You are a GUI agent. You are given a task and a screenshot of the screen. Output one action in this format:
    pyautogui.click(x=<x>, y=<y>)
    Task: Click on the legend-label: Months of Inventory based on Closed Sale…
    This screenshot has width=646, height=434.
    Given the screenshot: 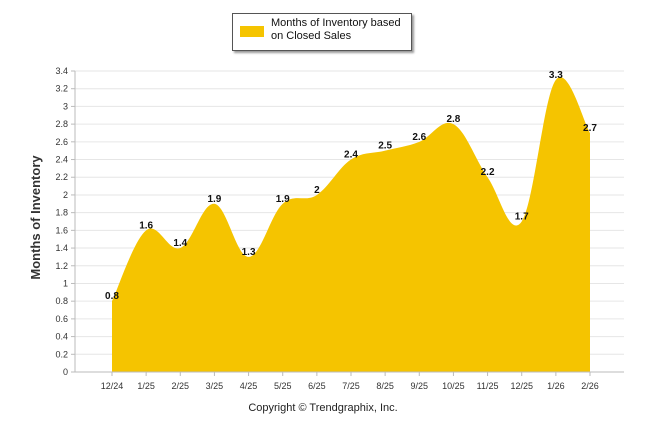 What is the action you would take?
    pyautogui.click(x=336, y=29)
    